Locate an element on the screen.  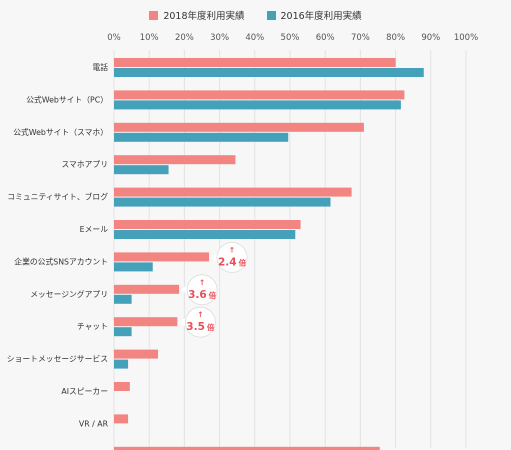
legend-label-2016: 2016年度利用実績 is located at coordinates (321, 16).